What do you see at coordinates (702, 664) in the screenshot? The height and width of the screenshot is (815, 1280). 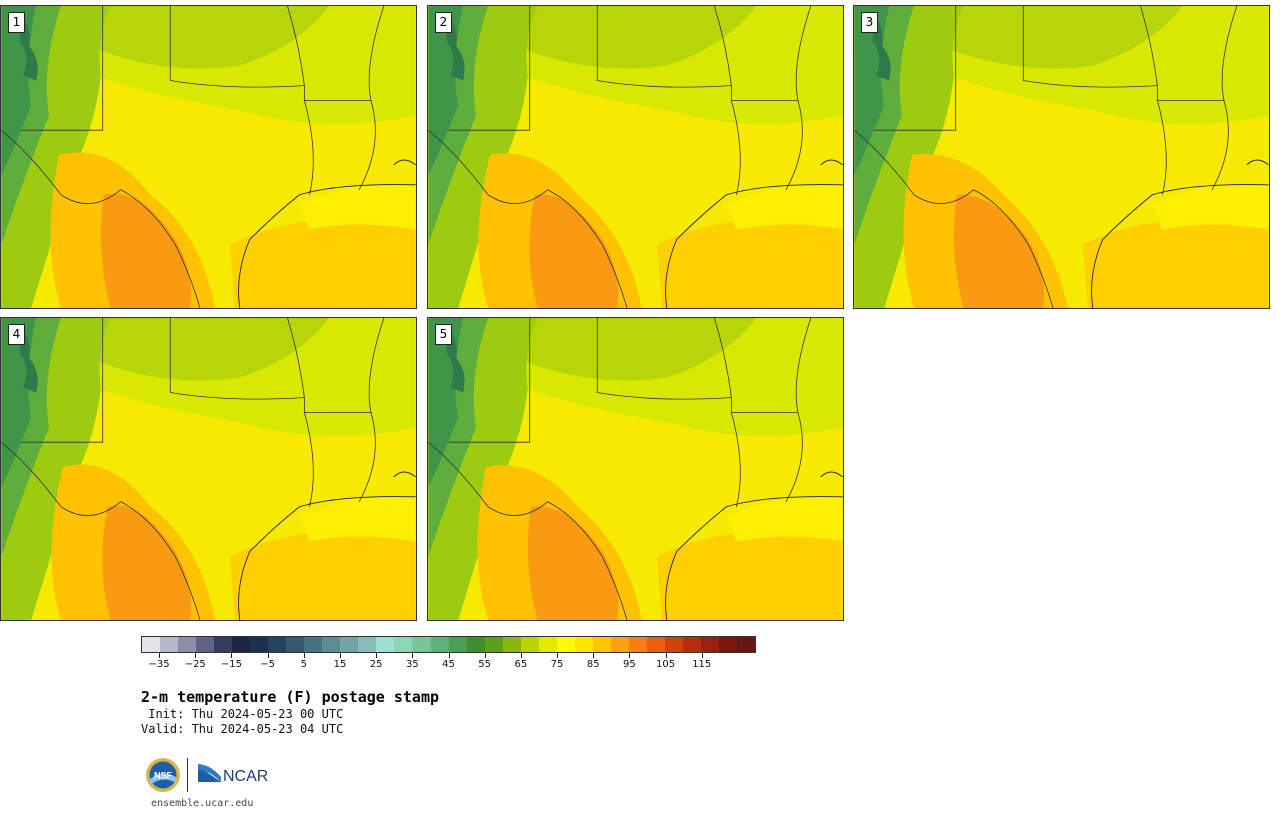 I see `colorbar-tick-label: 115` at bounding box center [702, 664].